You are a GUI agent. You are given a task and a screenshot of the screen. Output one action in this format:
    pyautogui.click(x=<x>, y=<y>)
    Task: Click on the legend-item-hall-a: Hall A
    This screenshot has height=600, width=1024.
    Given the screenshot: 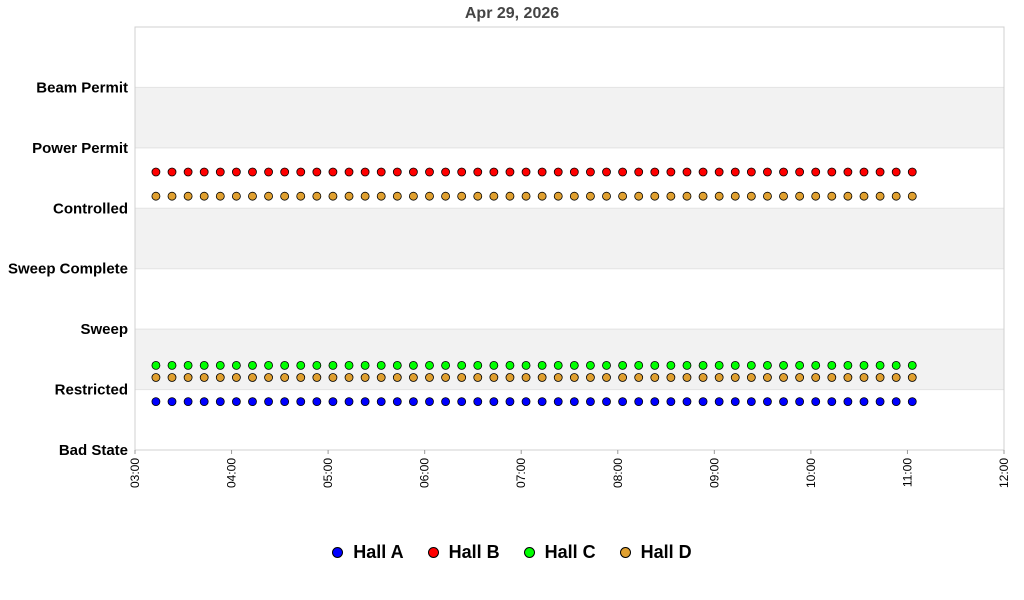 What is the action you would take?
    pyautogui.click(x=368, y=552)
    